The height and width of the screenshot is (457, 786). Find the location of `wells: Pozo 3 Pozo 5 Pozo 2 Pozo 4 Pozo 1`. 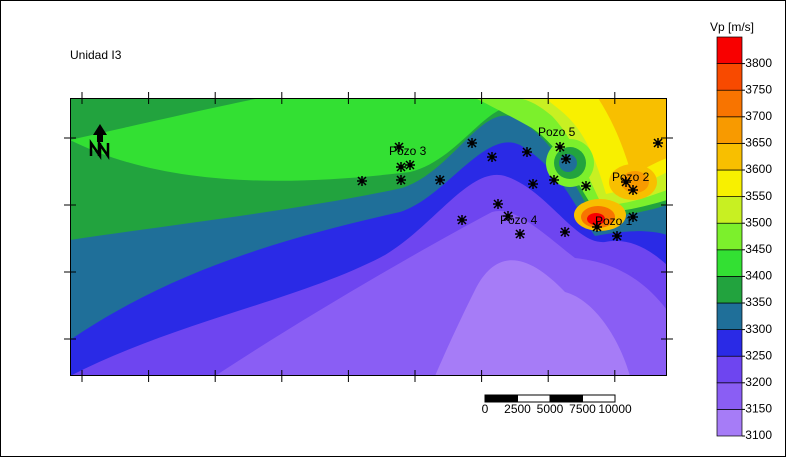

wells: Pozo 3 Pozo 5 Pozo 2 Pozo 4 Pozo 1 is located at coordinates (510, 183).